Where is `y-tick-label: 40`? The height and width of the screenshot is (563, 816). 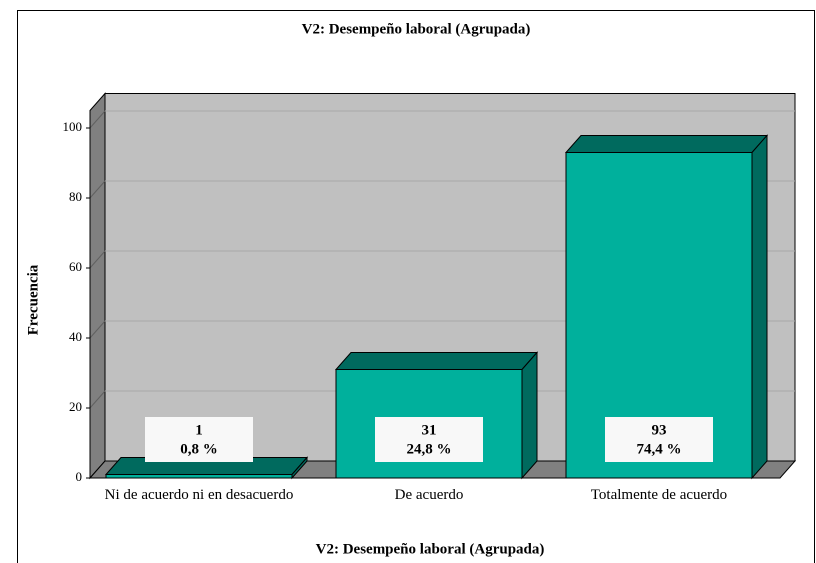
y-tick-label: 40 is located at coordinates (75, 336).